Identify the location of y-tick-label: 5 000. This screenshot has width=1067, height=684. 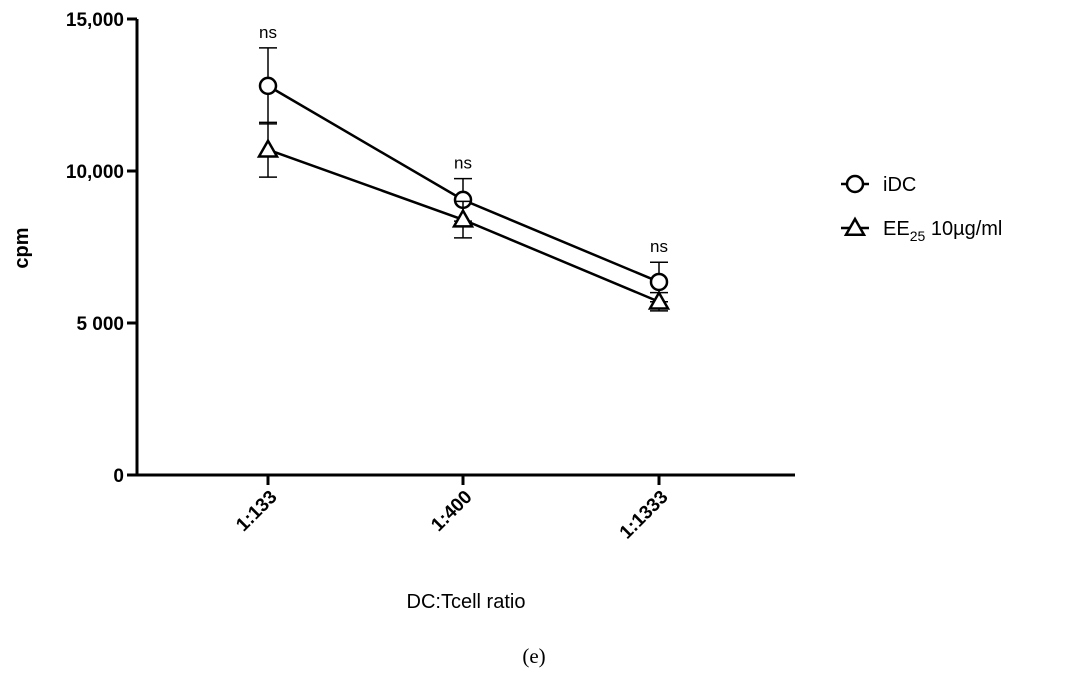
(100, 324).